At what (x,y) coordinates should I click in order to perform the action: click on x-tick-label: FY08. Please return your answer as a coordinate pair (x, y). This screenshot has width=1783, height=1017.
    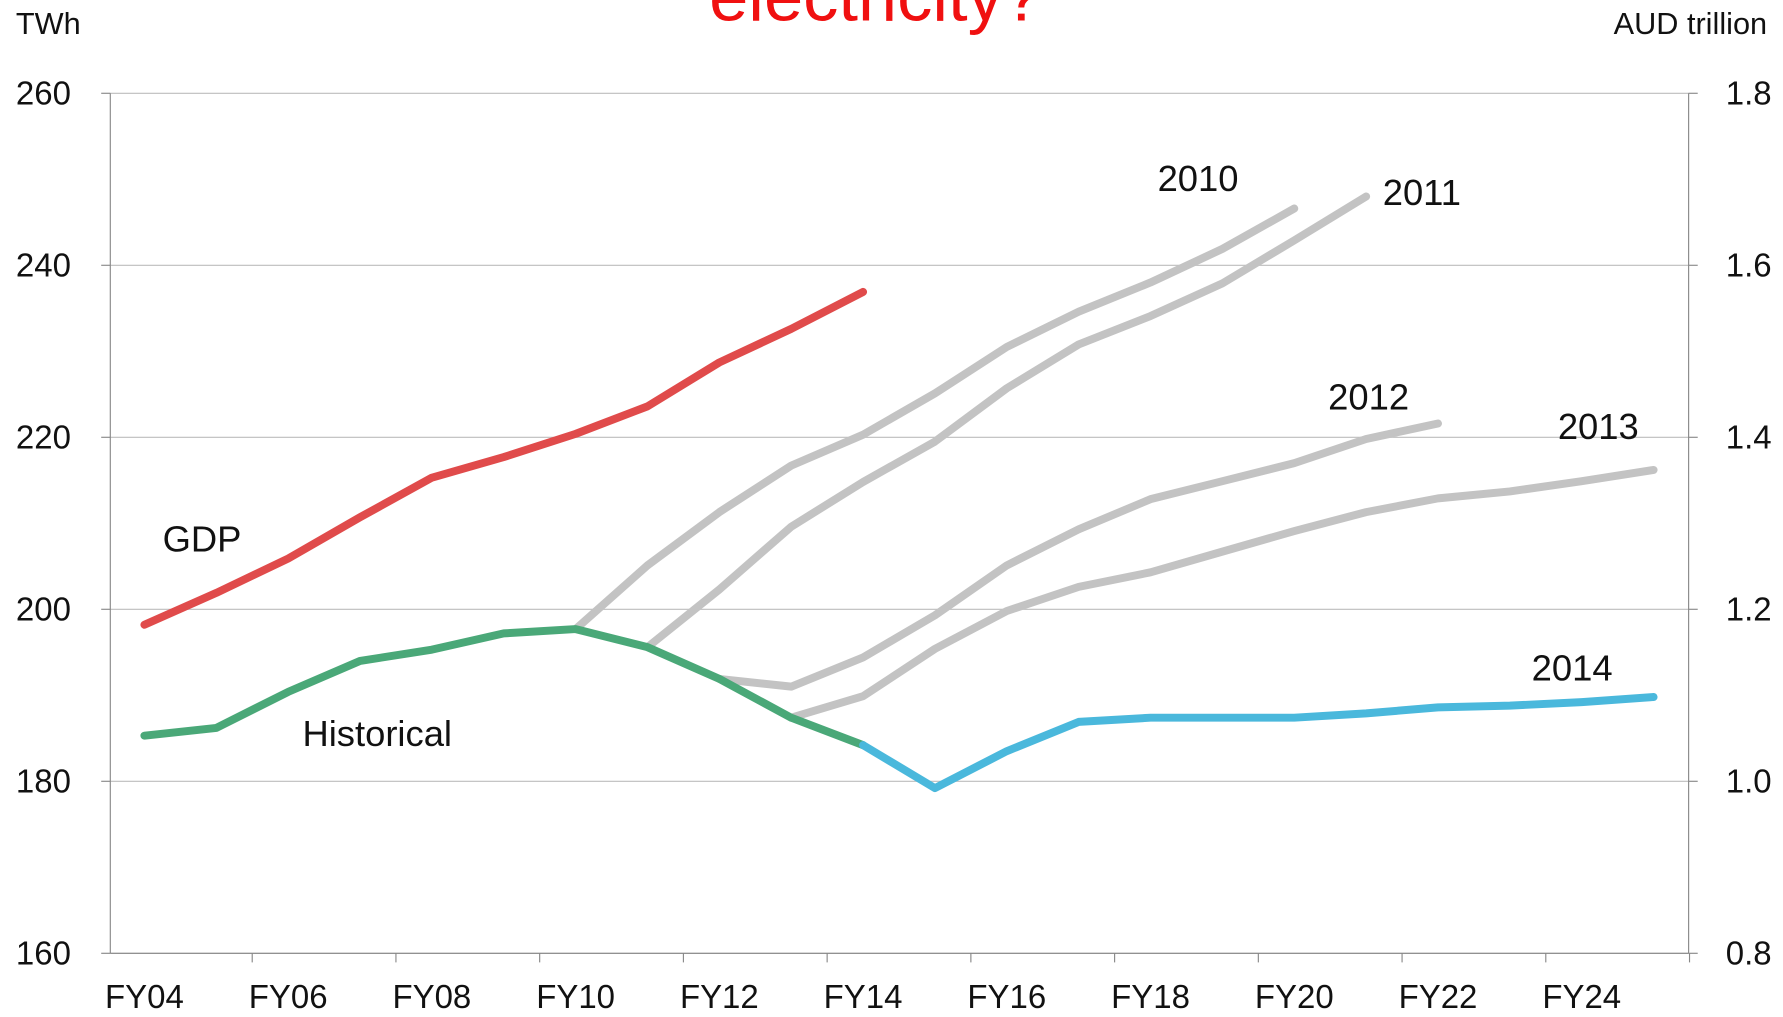
    Looking at the image, I should click on (431, 996).